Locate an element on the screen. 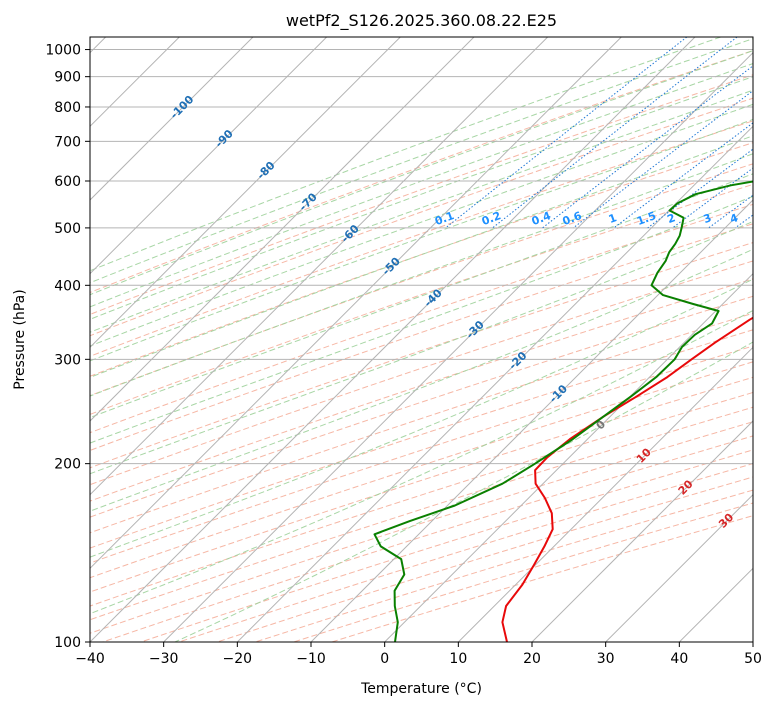 The width and height of the screenshot is (775, 708). y-tick-label: 300 is located at coordinates (67, 360).